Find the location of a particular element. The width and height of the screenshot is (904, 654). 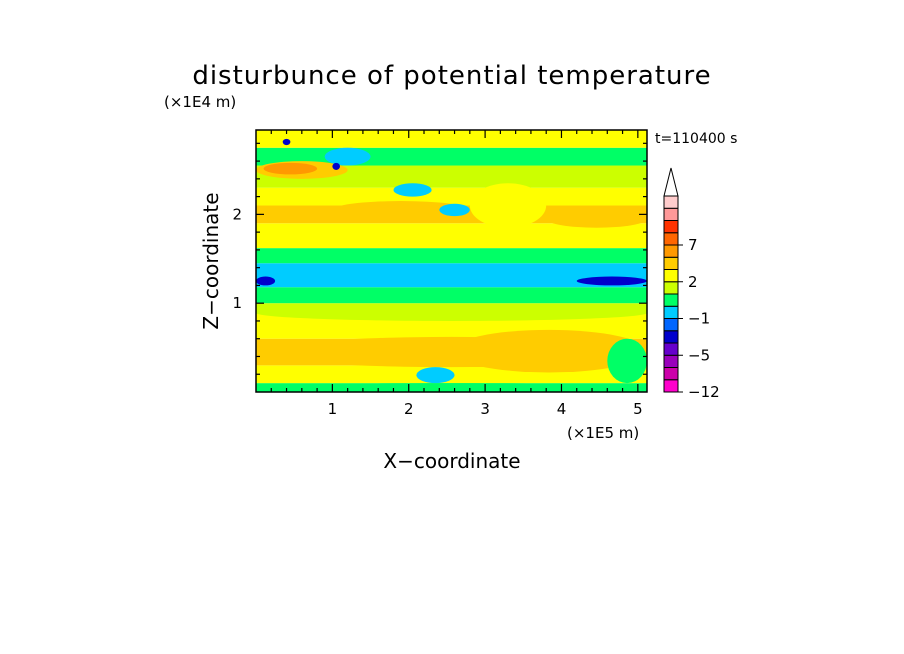

y-axis-label: Z−coordinate is located at coordinates (211, 260).